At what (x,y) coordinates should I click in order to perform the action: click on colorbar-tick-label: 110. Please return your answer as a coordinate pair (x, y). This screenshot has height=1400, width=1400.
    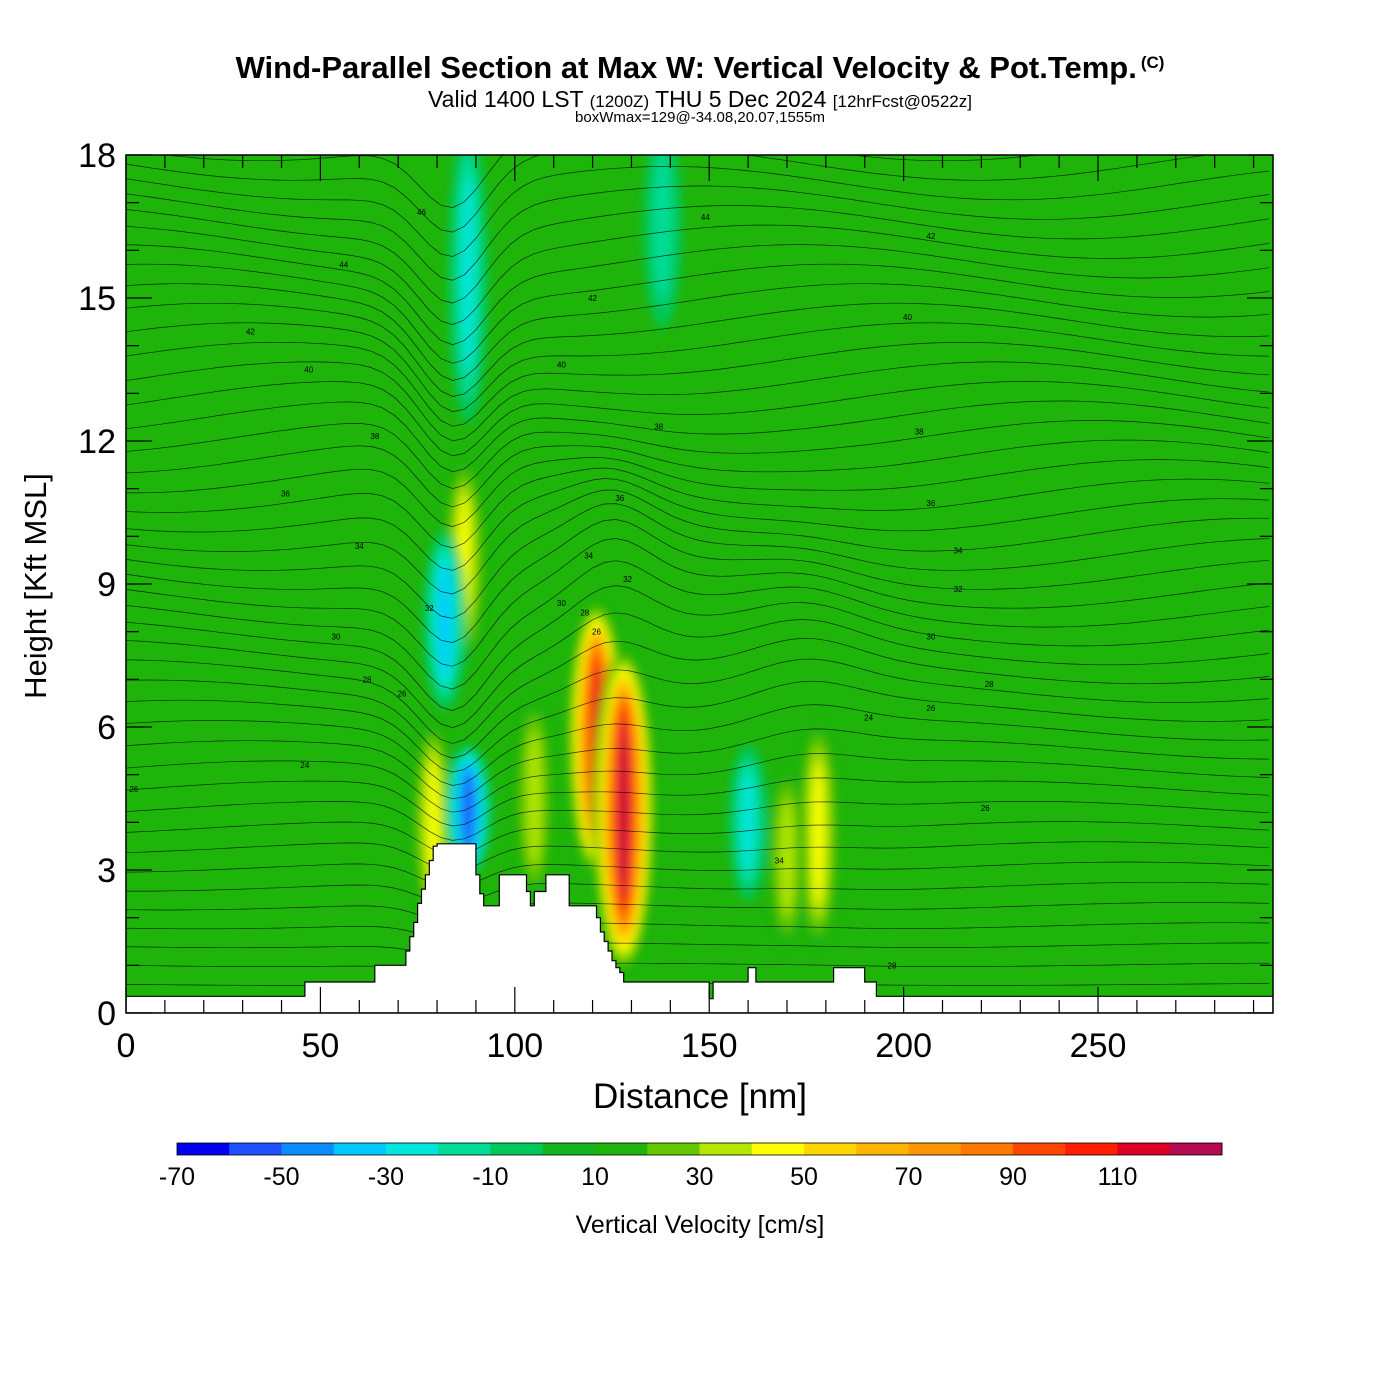
    Looking at the image, I should click on (1118, 1177).